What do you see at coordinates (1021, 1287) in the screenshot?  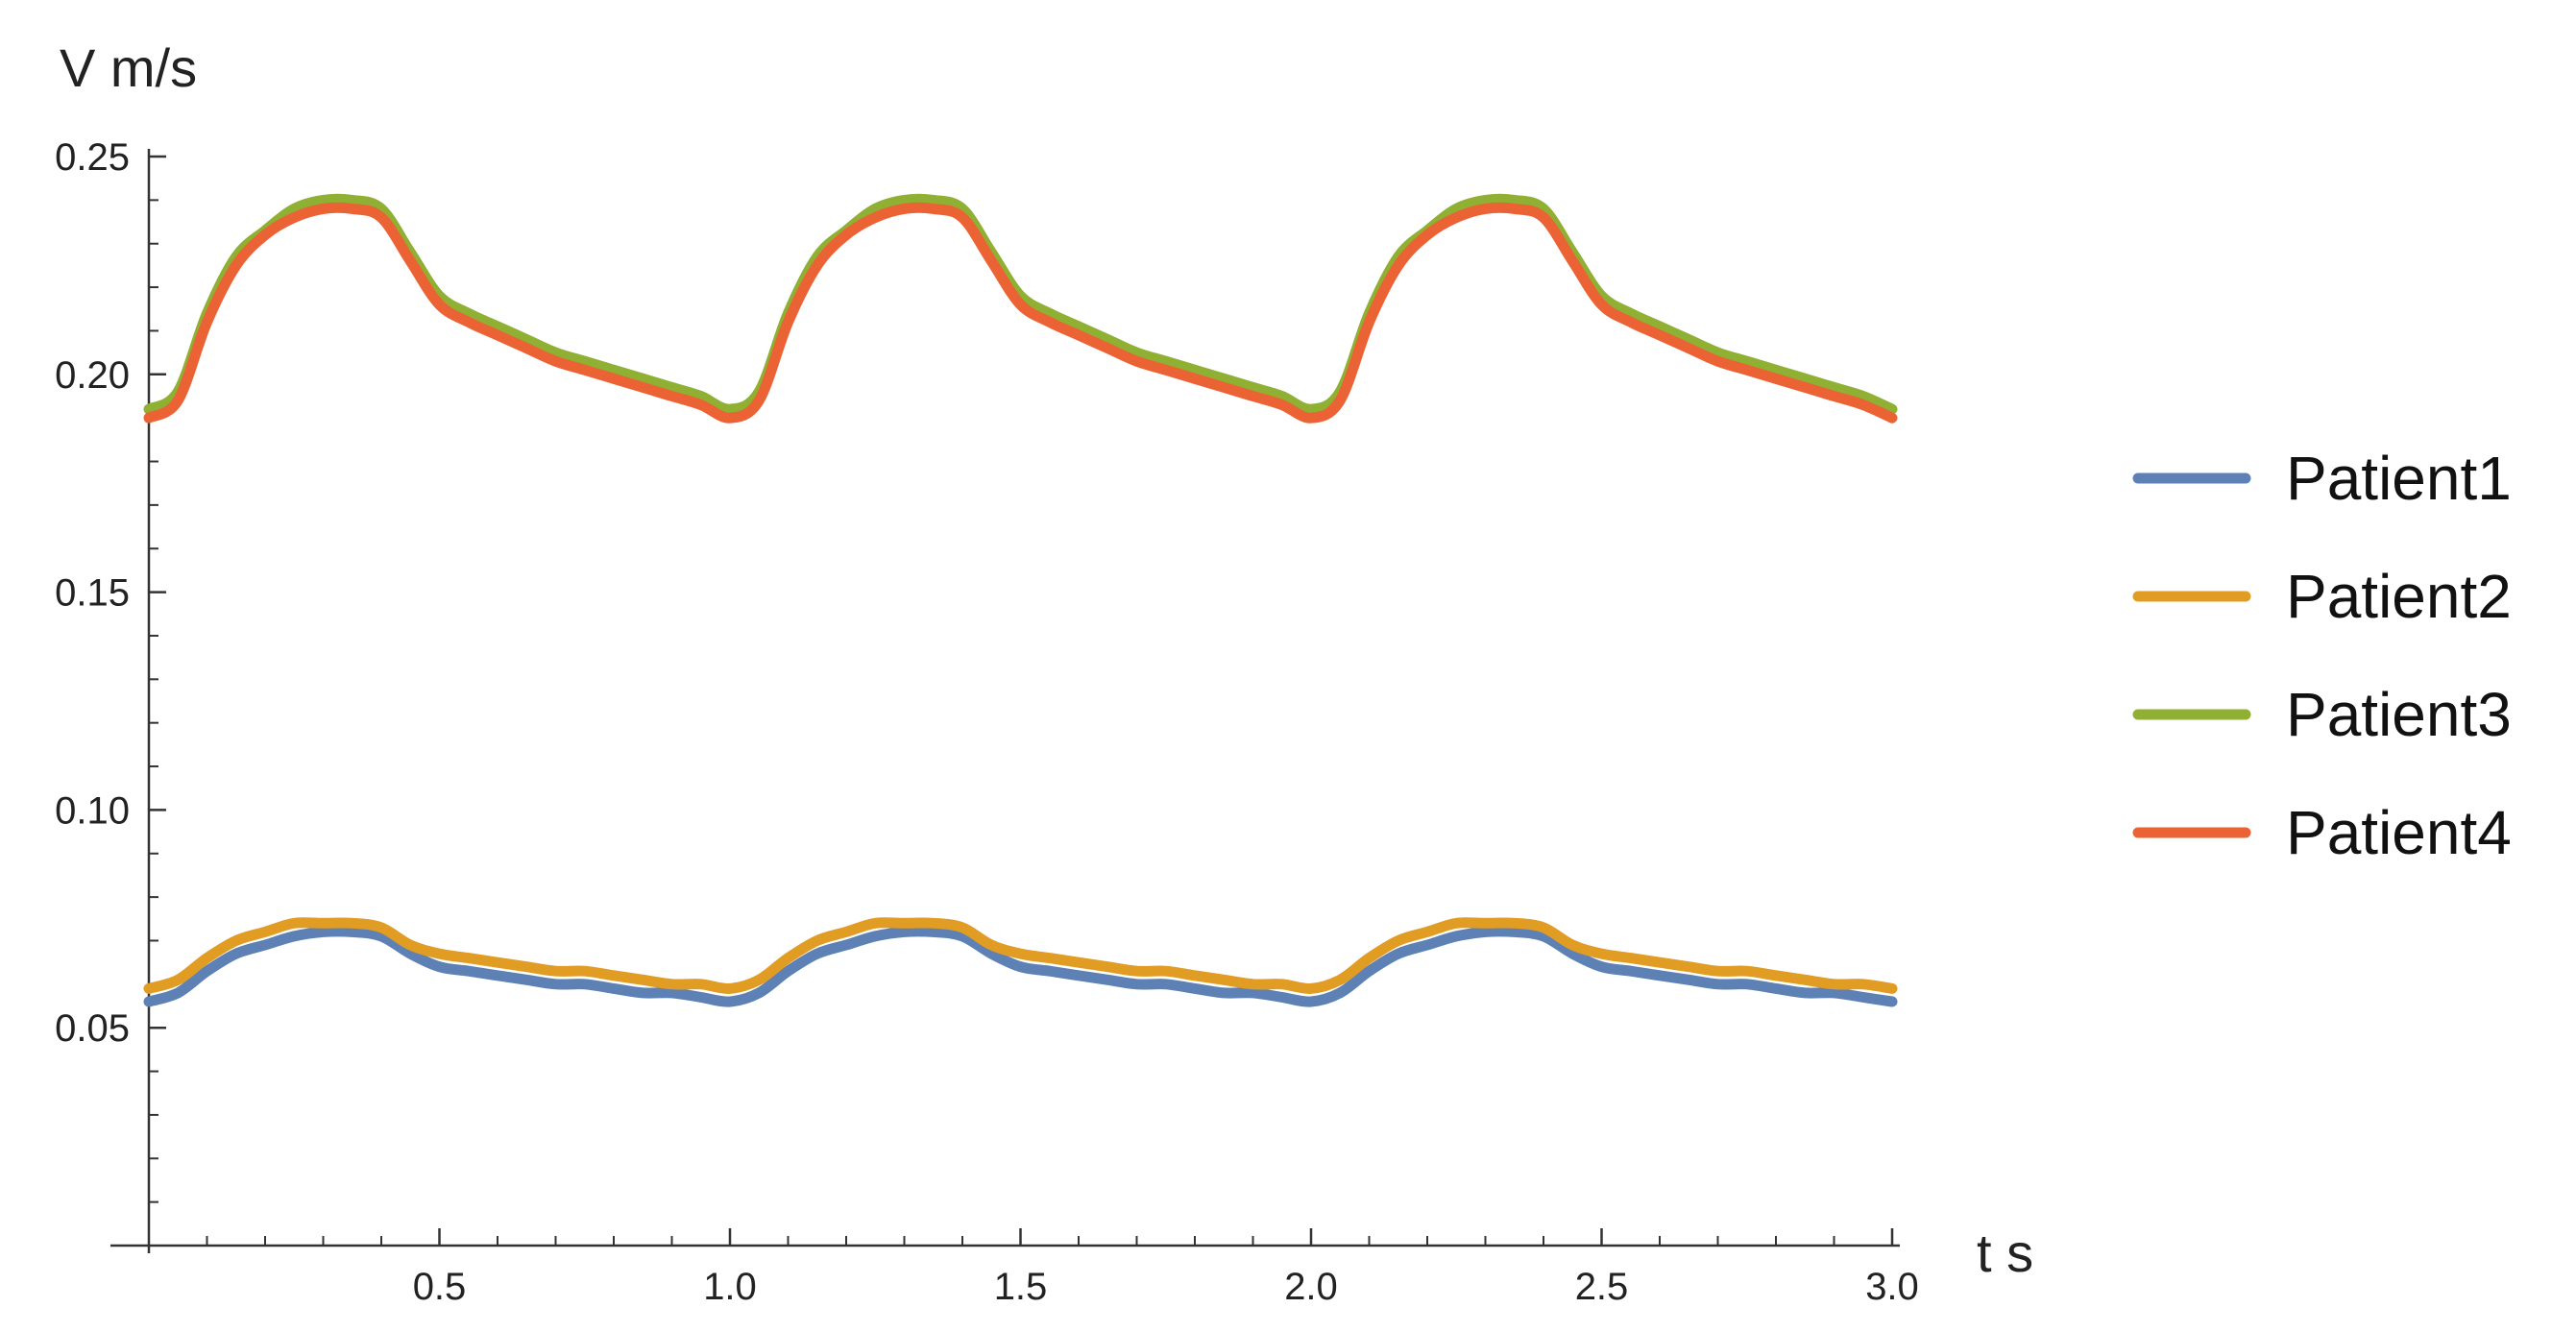 I see `x-tick-label: 1.5` at bounding box center [1021, 1287].